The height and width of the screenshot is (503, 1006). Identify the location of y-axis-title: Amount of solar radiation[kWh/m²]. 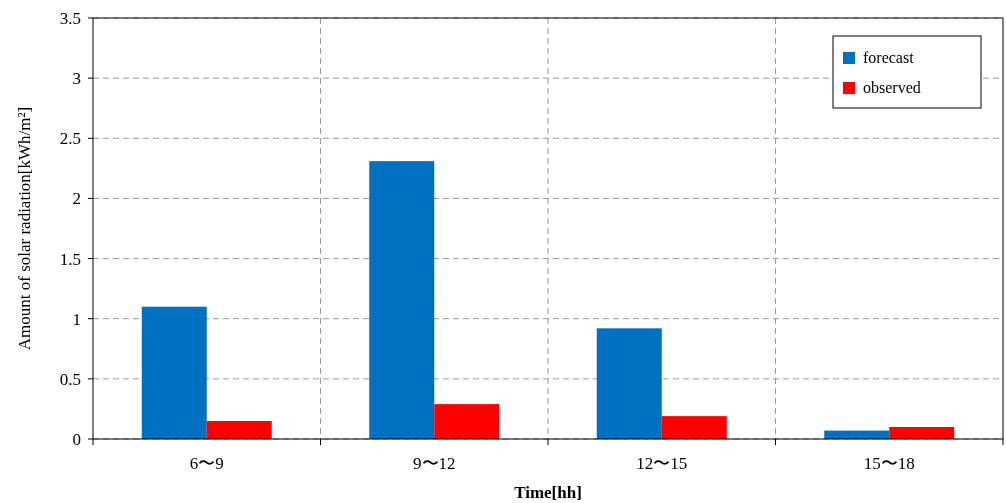
(24, 228).